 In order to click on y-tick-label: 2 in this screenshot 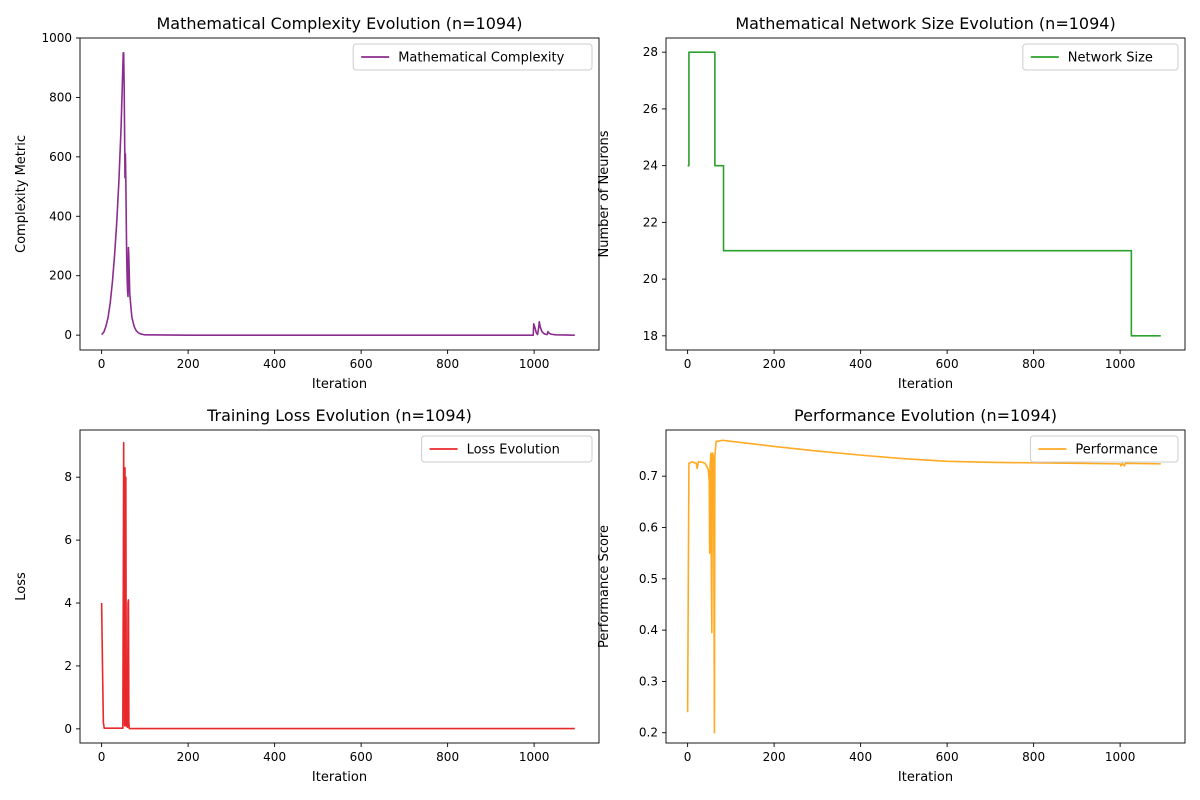, I will do `click(68, 666)`.